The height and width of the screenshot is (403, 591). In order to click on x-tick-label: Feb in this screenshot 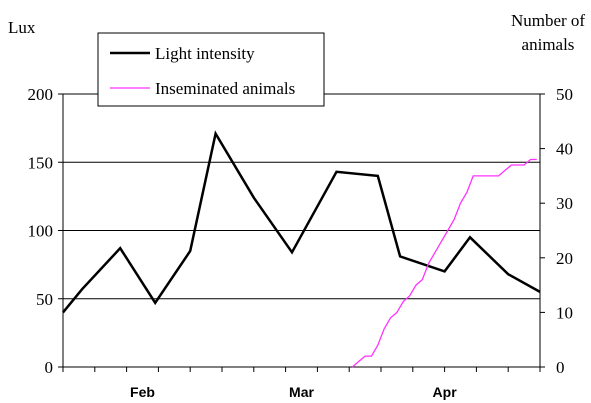, I will do `click(142, 392)`.